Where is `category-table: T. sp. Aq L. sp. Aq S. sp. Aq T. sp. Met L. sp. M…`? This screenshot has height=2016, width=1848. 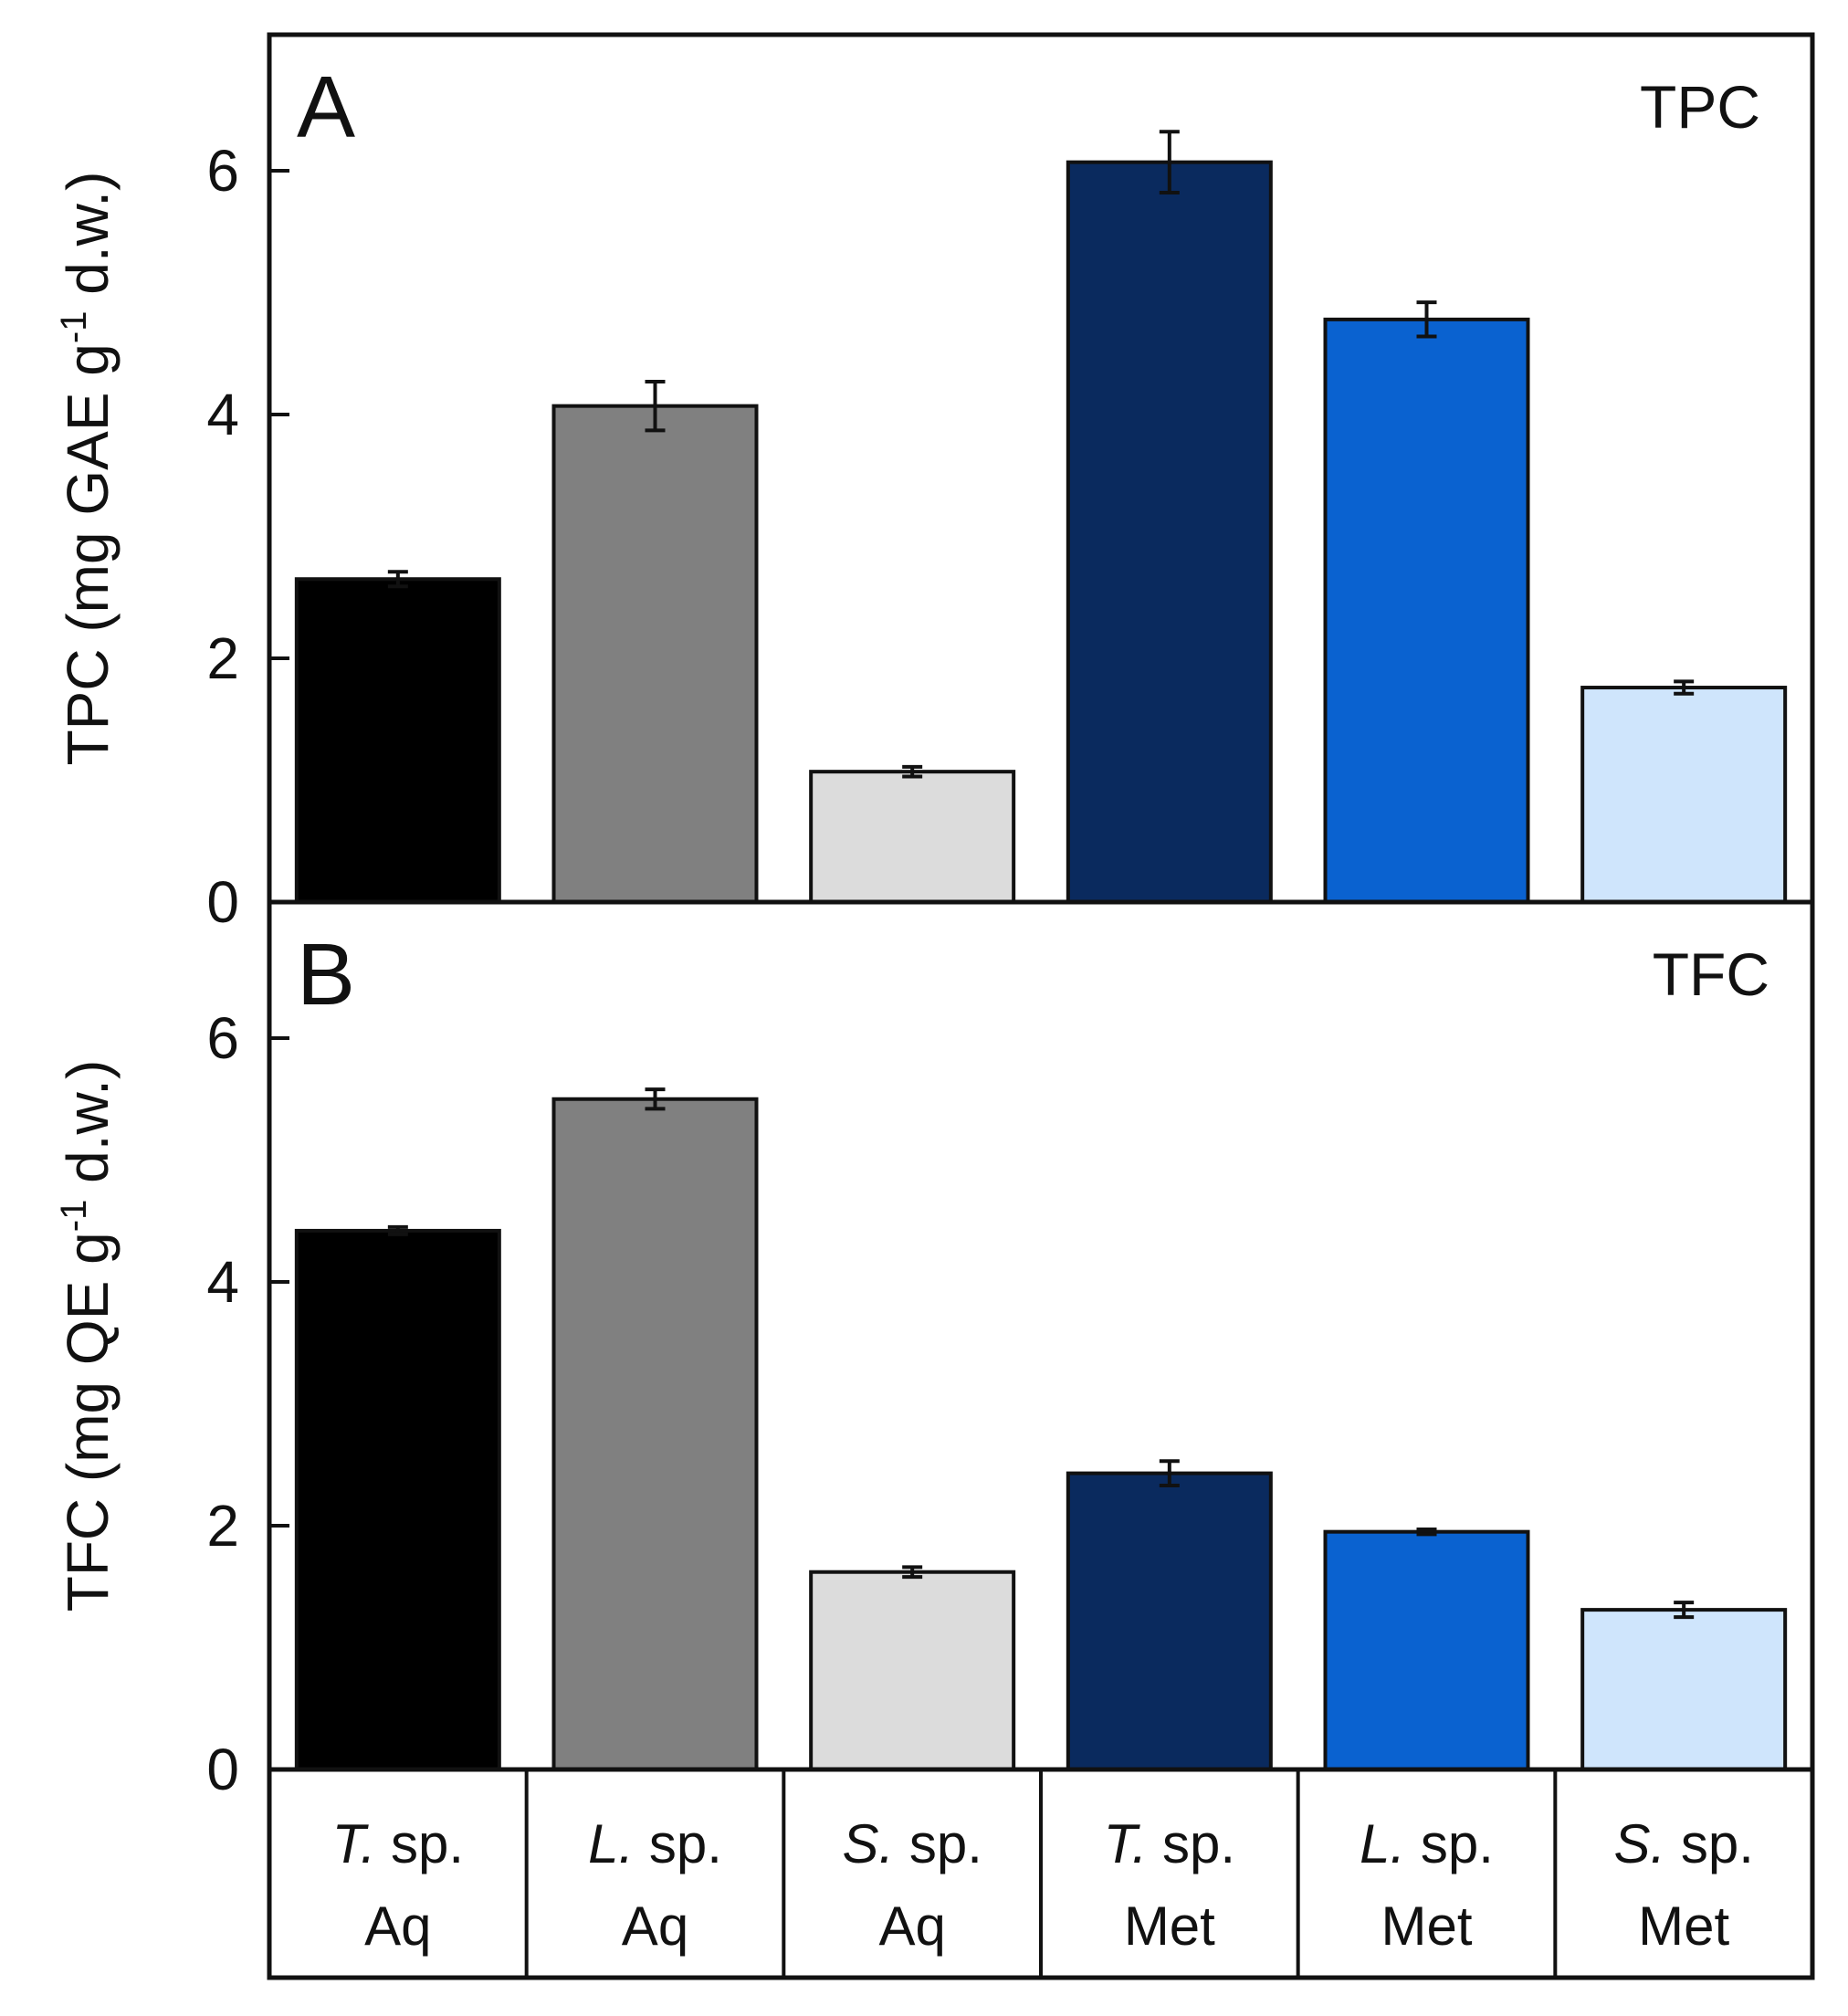
category-table: T. sp. Aq L. sp. Aq S. sp. Aq T. sp. Met L. sp. M… is located at coordinates (1041, 1873).